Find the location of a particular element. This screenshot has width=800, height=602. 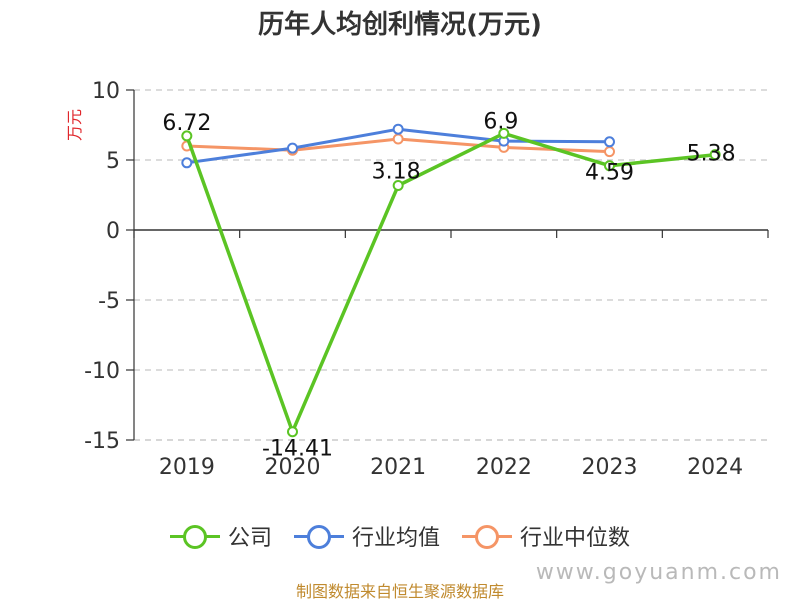

legend: 公司 行业均值 行业中位数 is located at coordinates (400, 536).